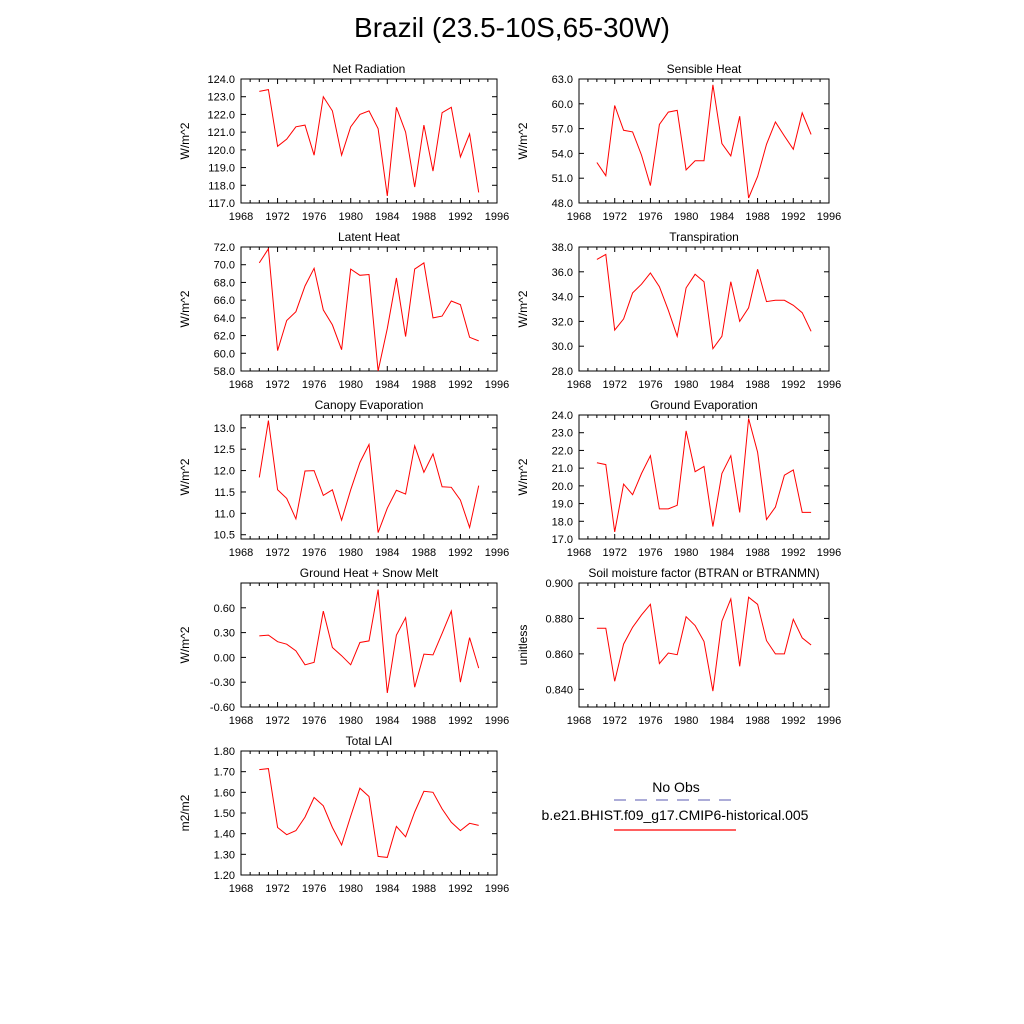 The height and width of the screenshot is (1024, 1024). What do you see at coordinates (562, 540) in the screenshot?
I see `y-tick-label: 17.0` at bounding box center [562, 540].